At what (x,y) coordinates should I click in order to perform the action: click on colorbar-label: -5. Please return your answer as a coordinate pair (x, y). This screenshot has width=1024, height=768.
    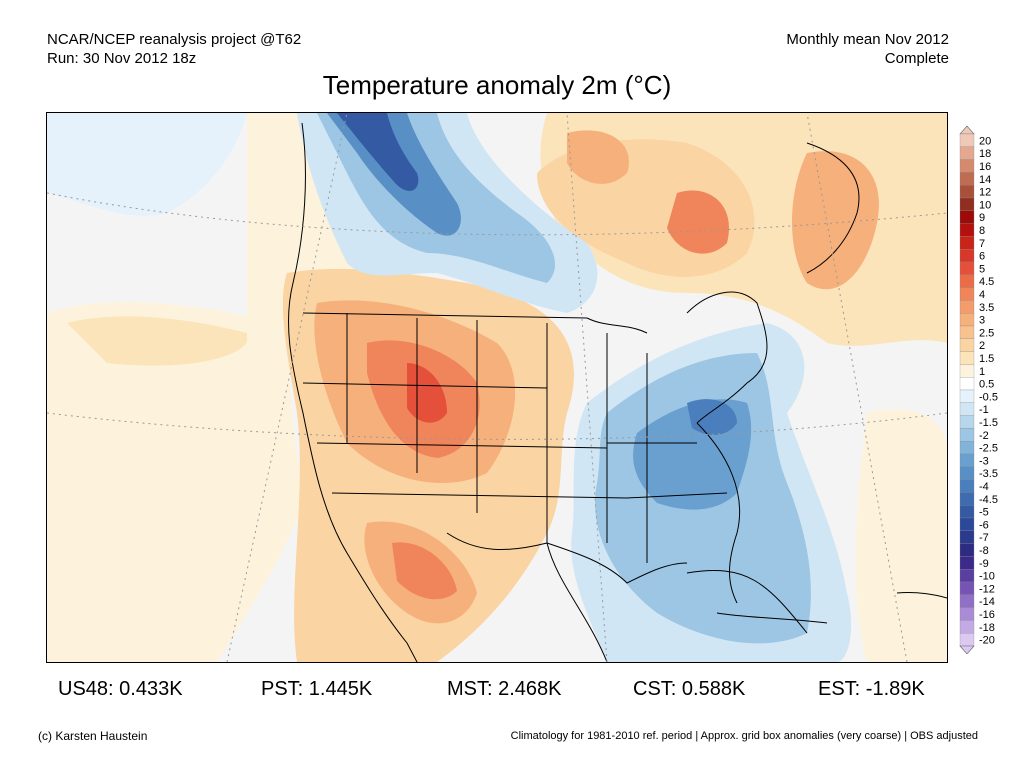
    Looking at the image, I should click on (984, 513).